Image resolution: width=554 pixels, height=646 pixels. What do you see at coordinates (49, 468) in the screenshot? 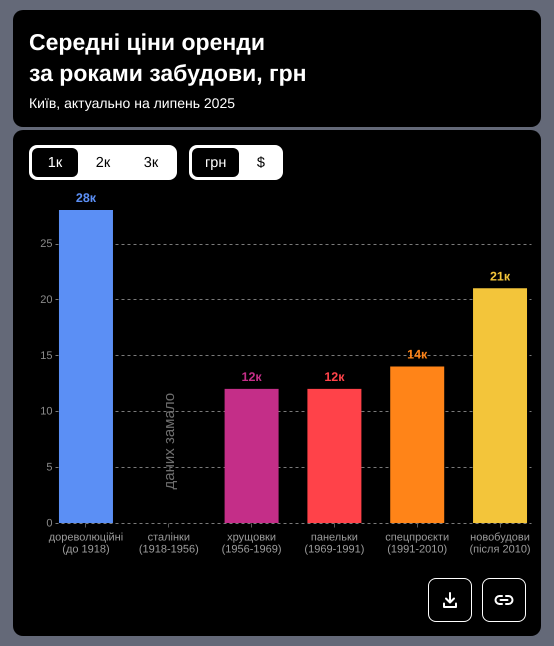
I see `y-tick-label: 5` at bounding box center [49, 468].